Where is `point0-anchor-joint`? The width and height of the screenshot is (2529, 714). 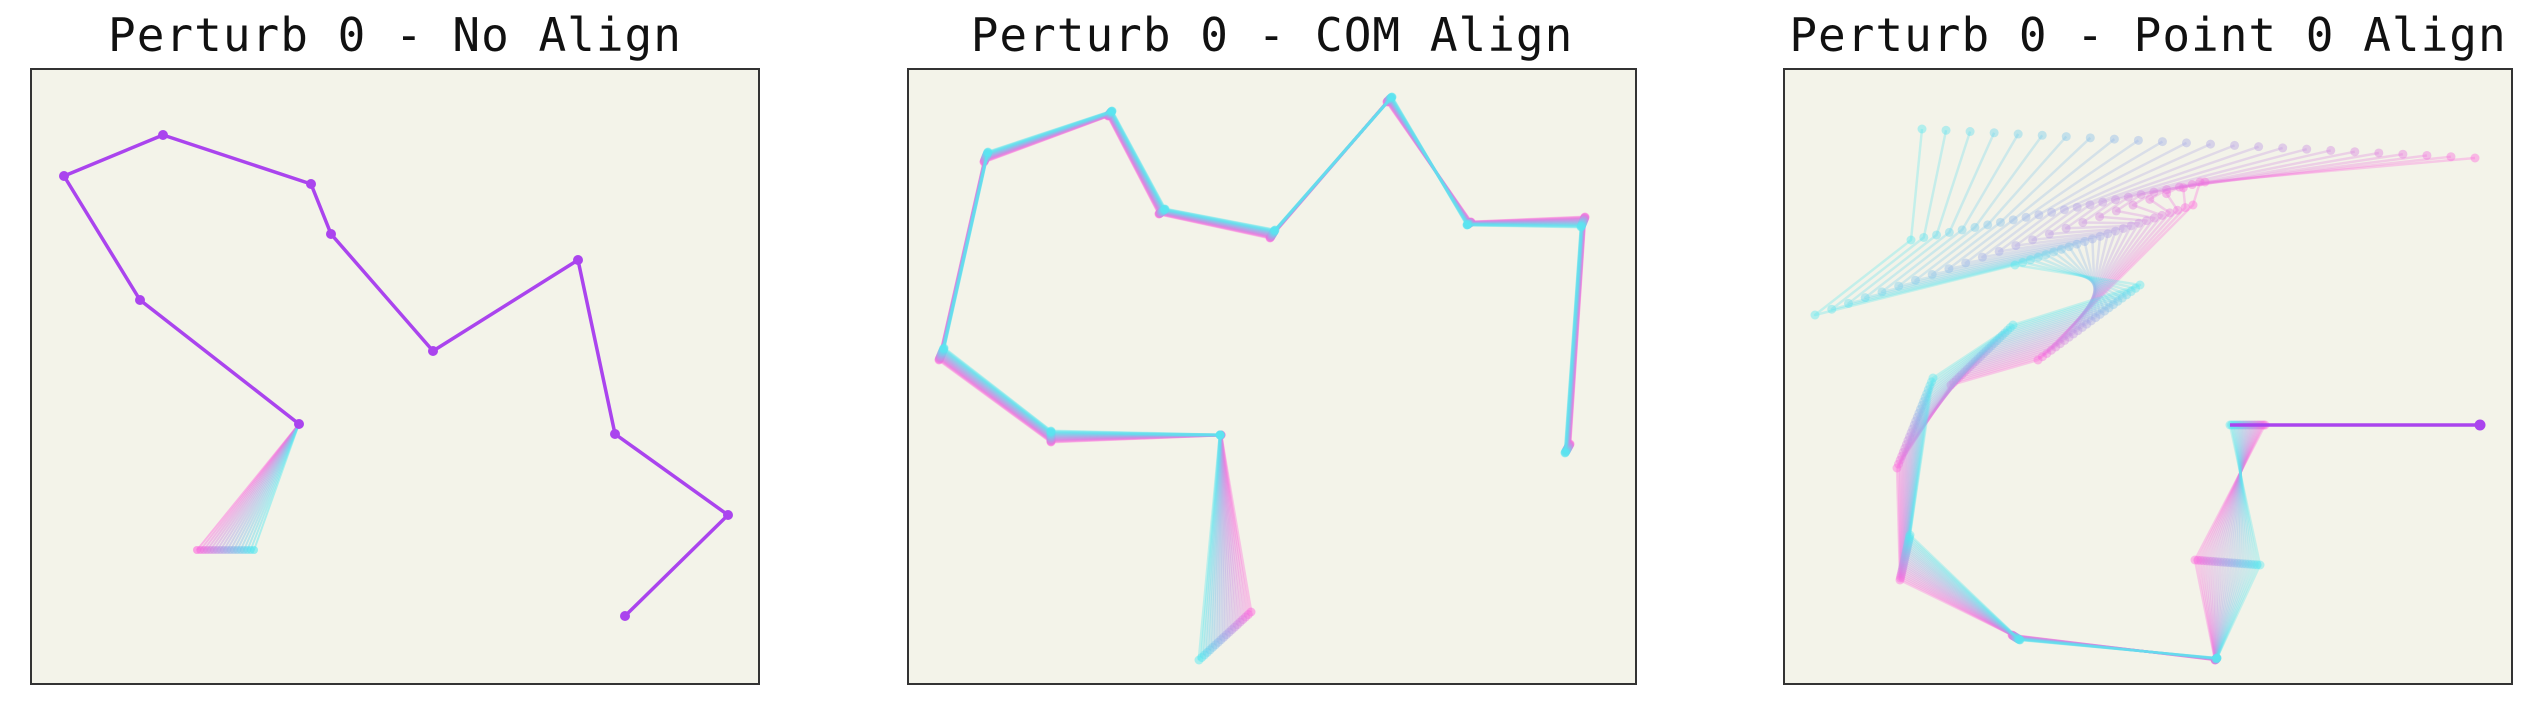 point0-anchor-joint is located at coordinates (2480, 425).